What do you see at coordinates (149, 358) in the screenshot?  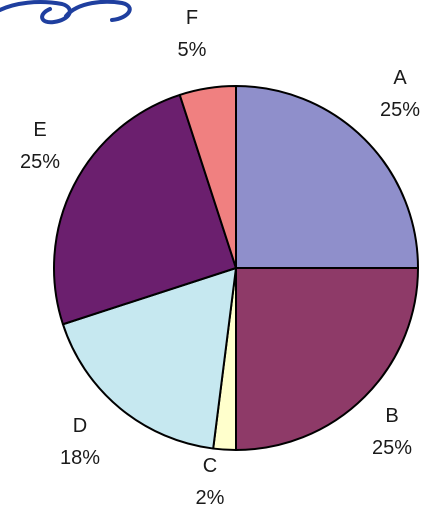 I see `pie-slice-d` at bounding box center [149, 358].